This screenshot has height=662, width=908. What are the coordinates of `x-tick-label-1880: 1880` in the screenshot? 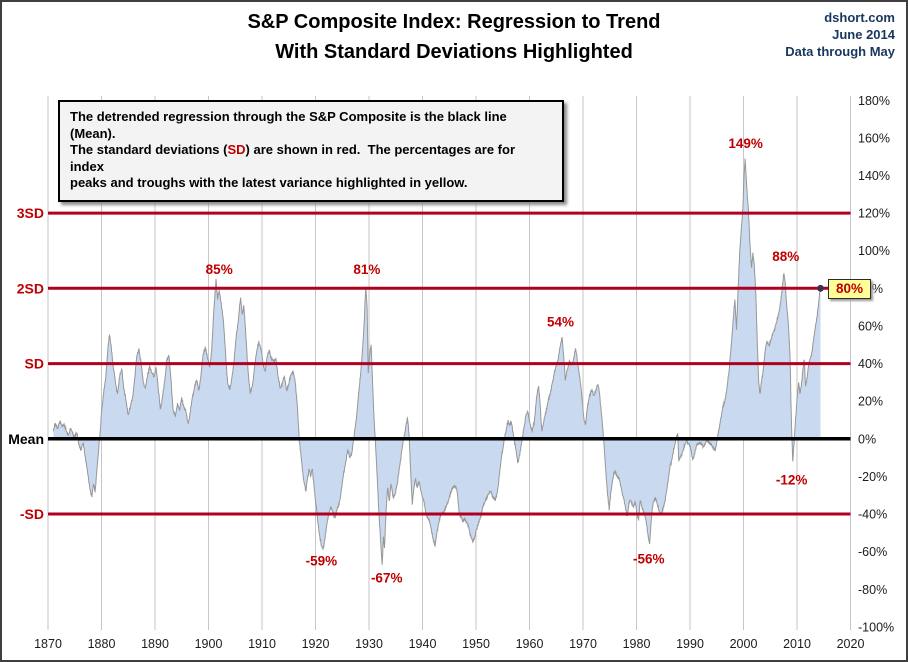 It's located at (102, 644).